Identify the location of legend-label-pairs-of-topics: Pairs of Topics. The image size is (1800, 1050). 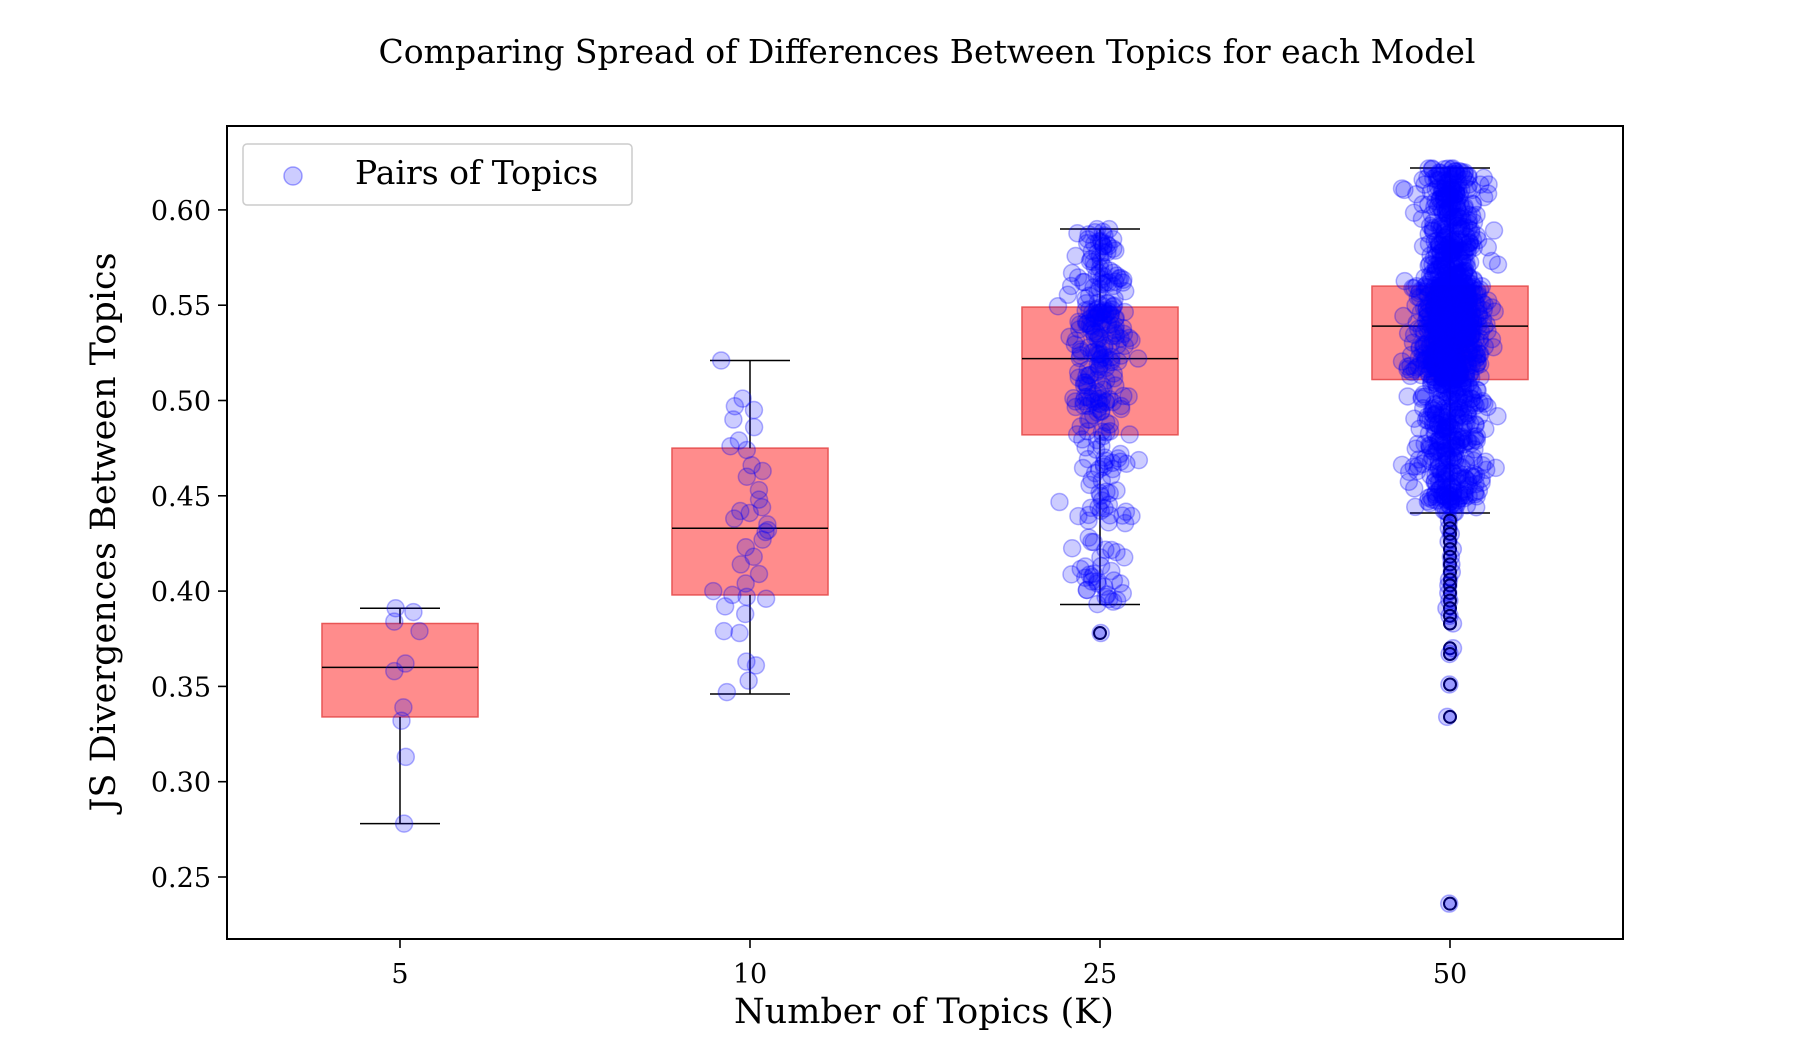
(476, 172).